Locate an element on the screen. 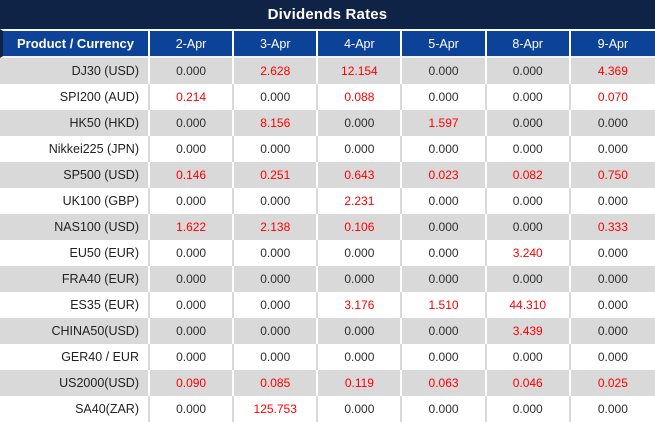  value-cell: 0.214 is located at coordinates (192, 97).